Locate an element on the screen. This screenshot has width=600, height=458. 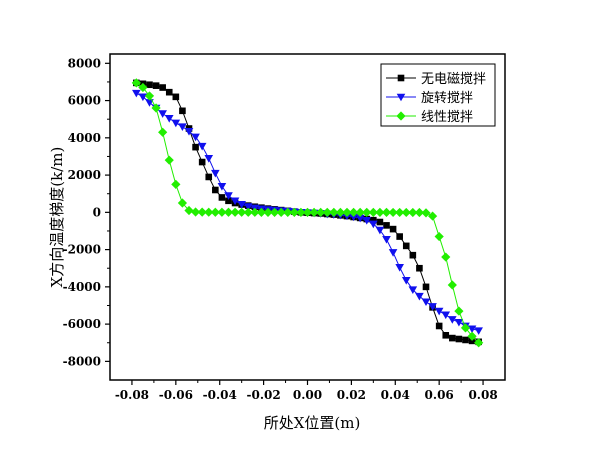
x-tick-label: 0.04 is located at coordinates (395, 395).